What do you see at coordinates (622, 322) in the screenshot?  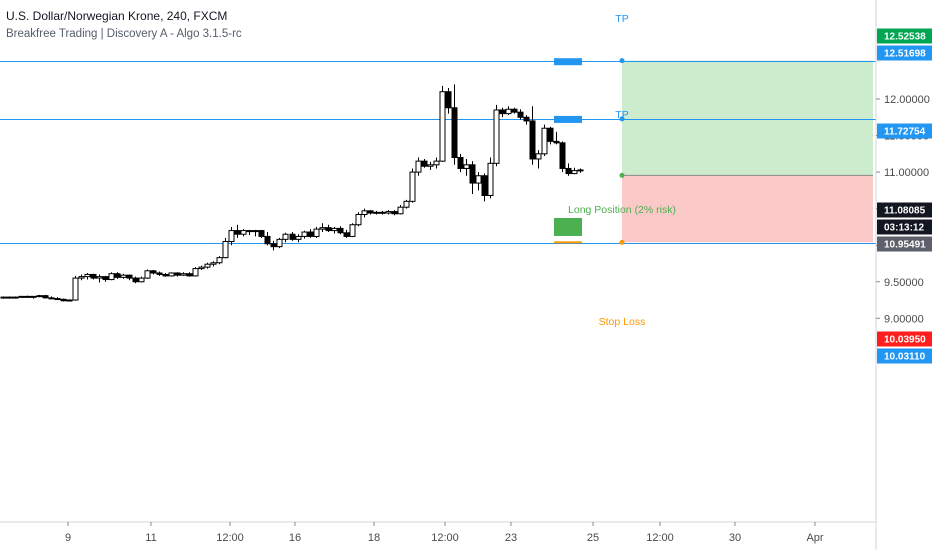 I see `sl-label: Stop Loss` at bounding box center [622, 322].